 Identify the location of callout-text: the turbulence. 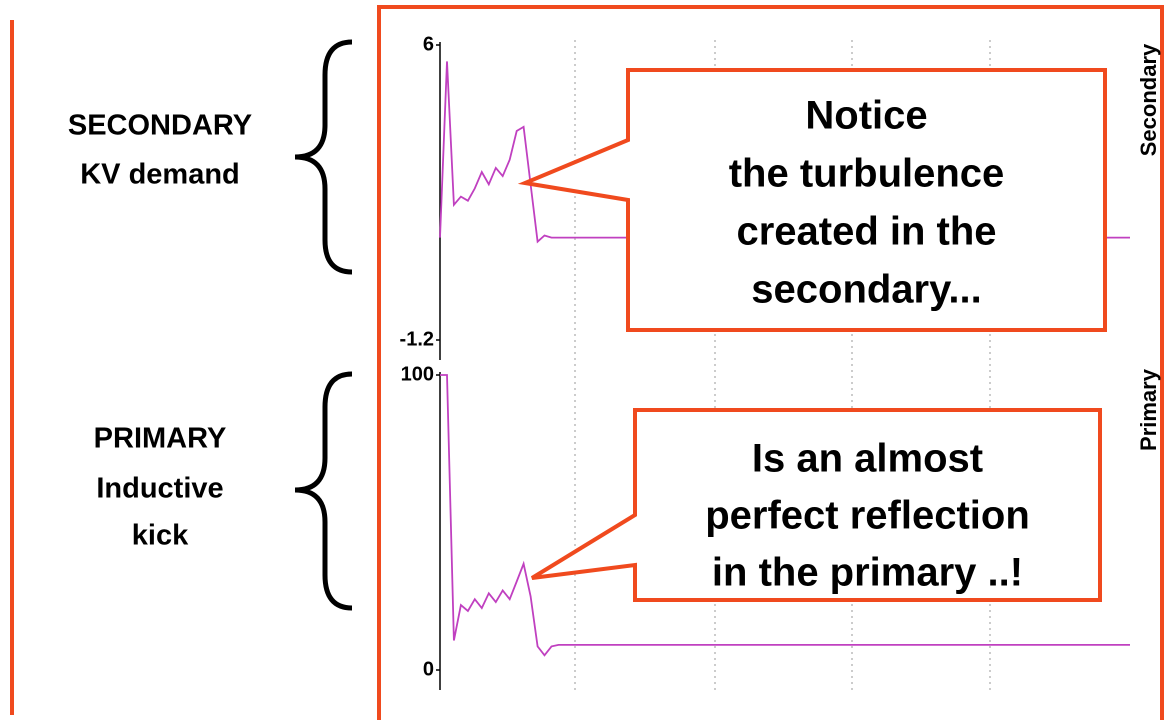
(867, 174).